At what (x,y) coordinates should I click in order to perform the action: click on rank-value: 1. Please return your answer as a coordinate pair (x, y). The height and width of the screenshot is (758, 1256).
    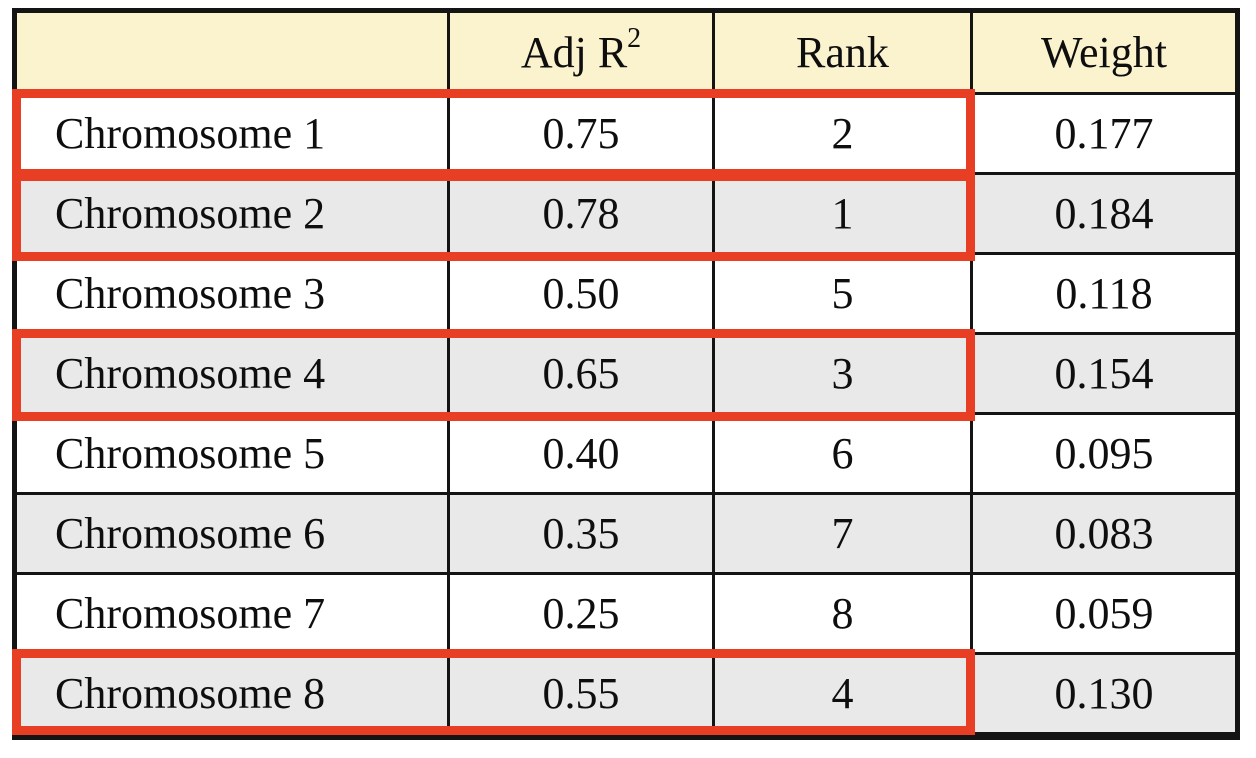
    Looking at the image, I should click on (844, 213).